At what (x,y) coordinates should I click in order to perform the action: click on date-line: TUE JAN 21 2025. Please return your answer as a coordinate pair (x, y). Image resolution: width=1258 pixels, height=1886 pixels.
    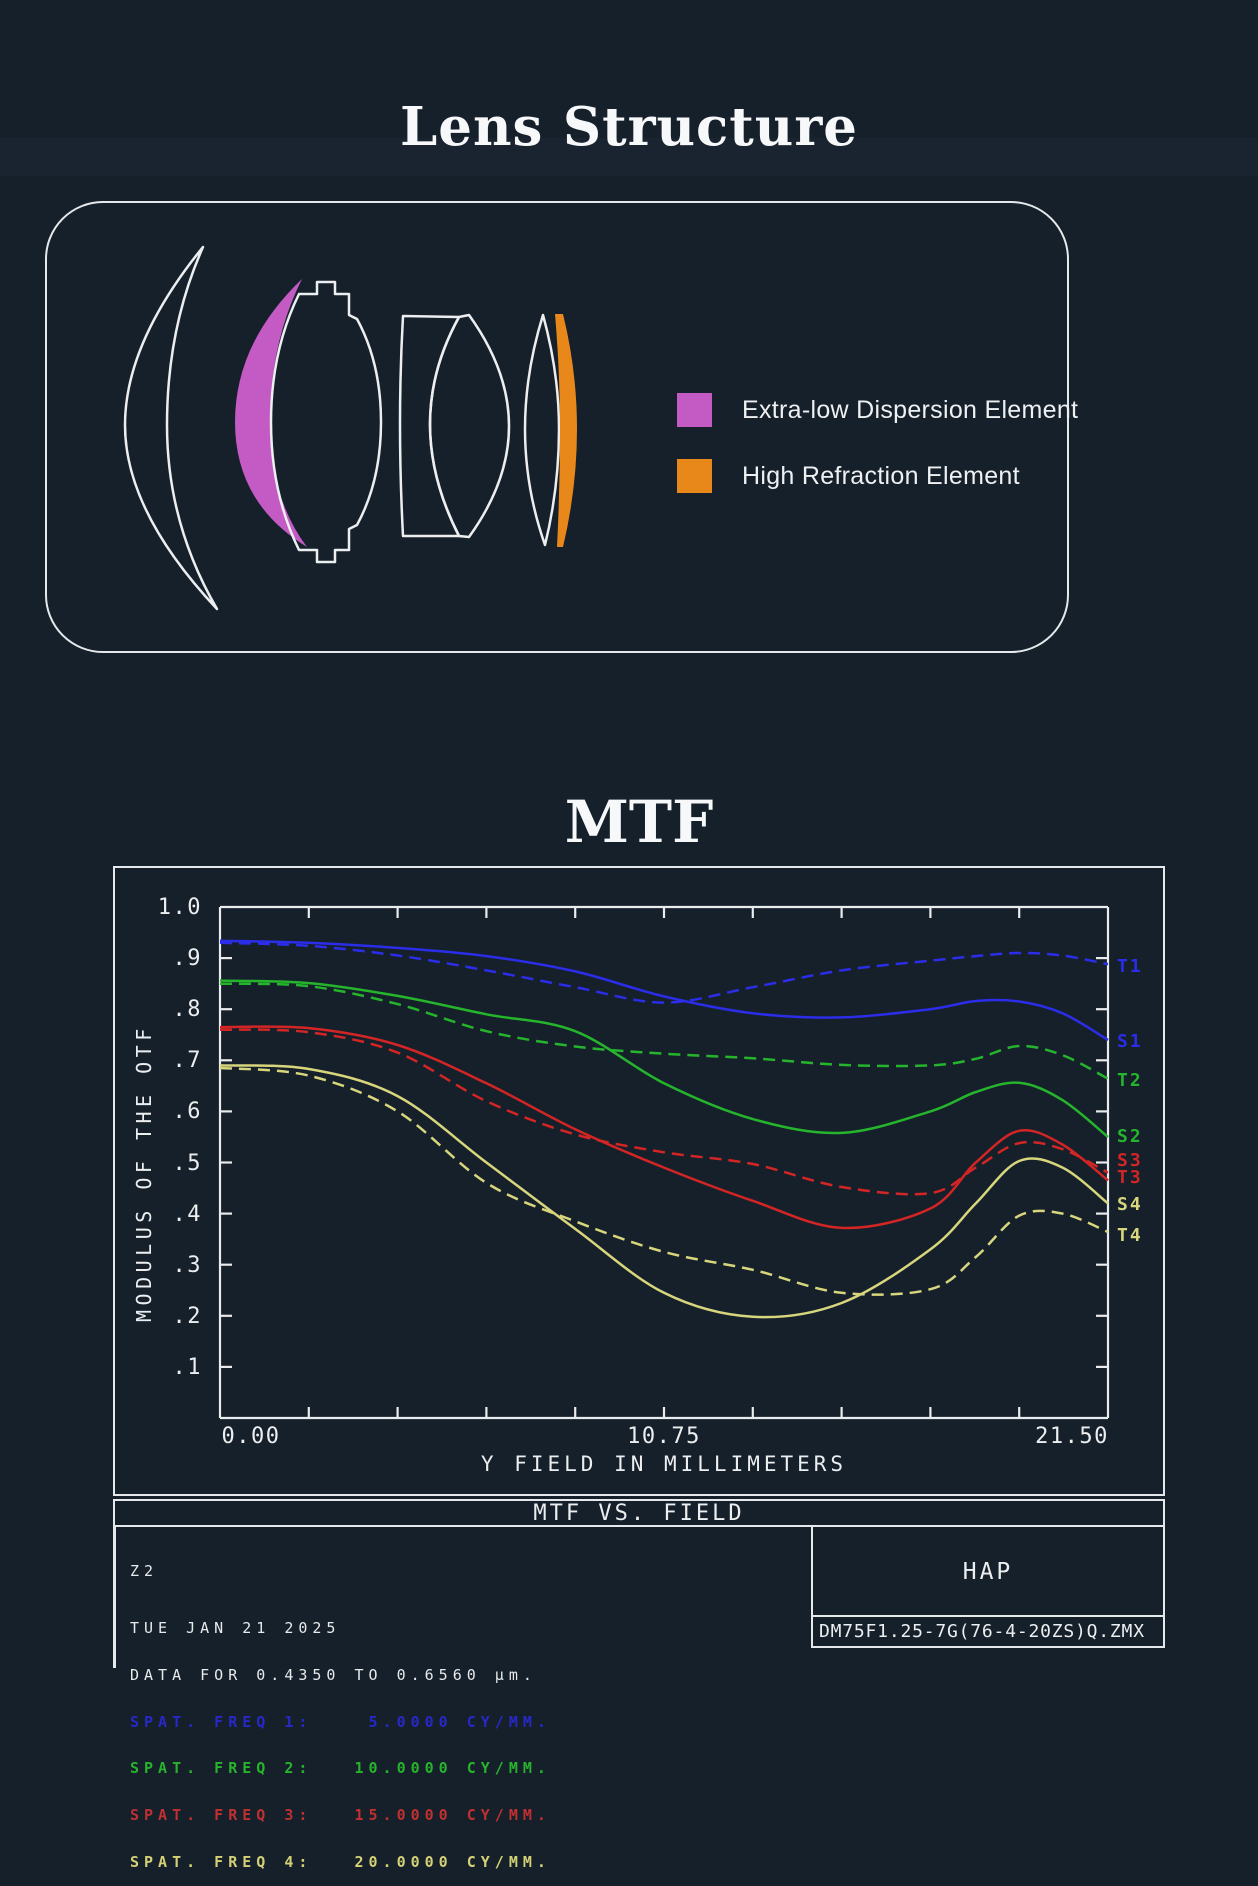
    Looking at the image, I should click on (235, 1627).